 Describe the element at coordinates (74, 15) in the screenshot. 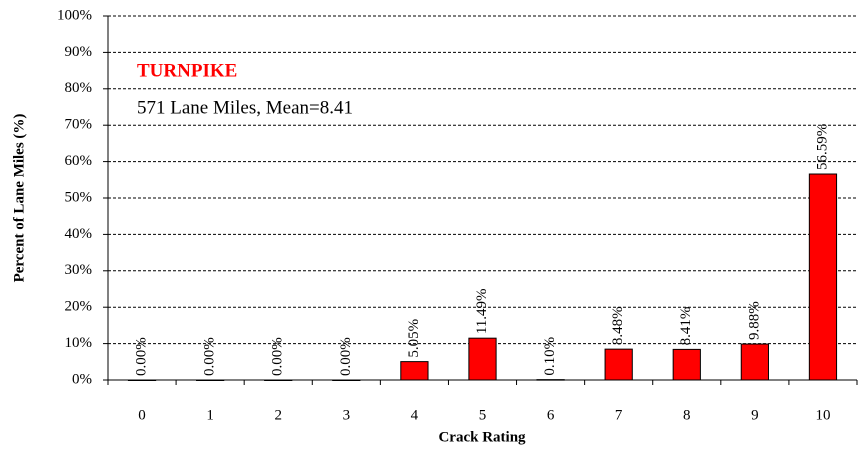

I see `y-tick-label: 100%` at that location.